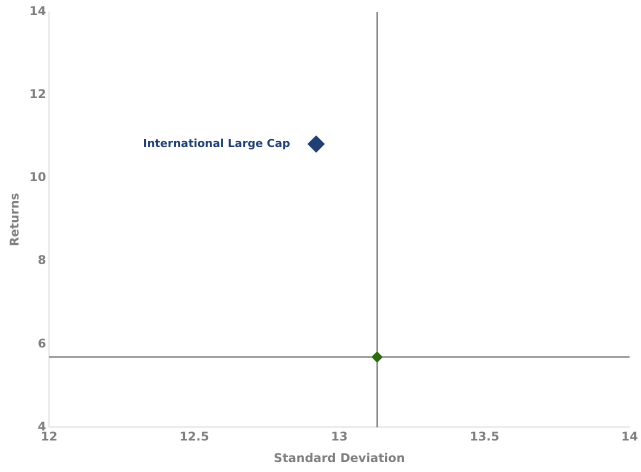 This screenshot has width=641, height=472. Describe the element at coordinates (339, 437) in the screenshot. I see `x-tick-label: 13` at that location.